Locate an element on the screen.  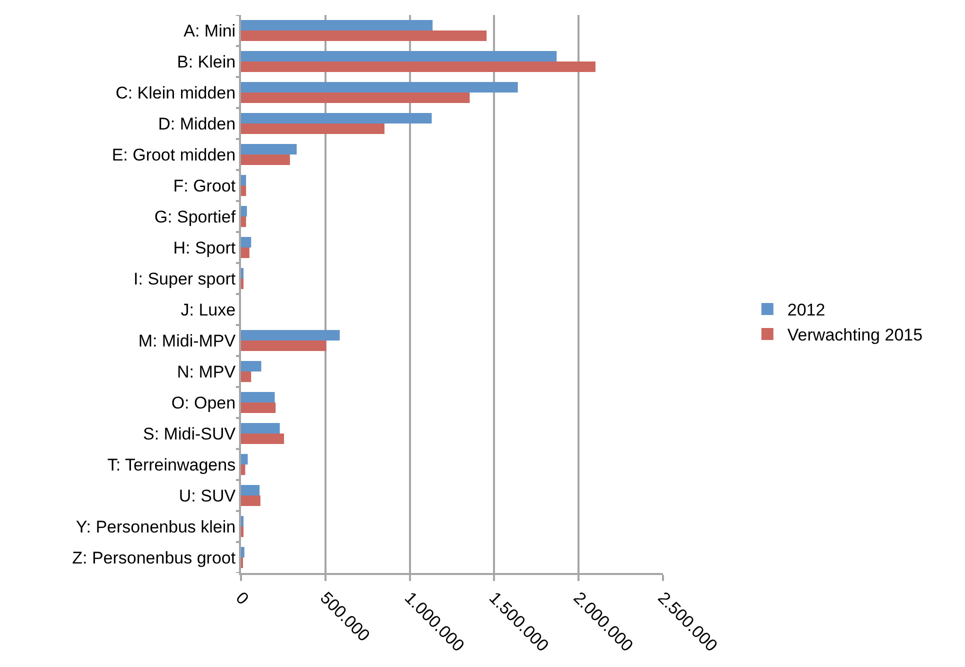
y-tick-label: S: Midi-SUV is located at coordinates (189, 434).